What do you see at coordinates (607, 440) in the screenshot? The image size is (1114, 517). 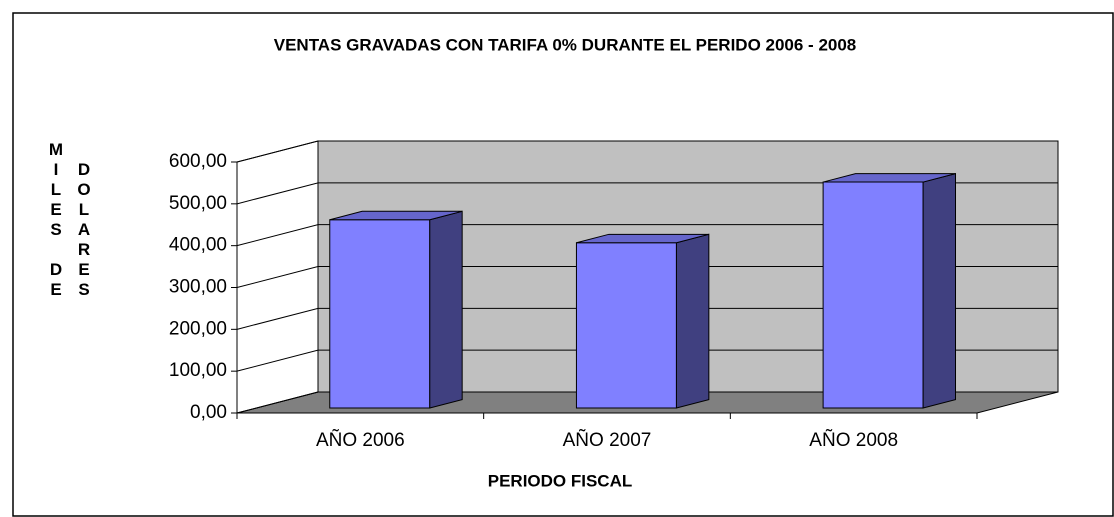 I see `x-tick-label: AÑO 2007` at bounding box center [607, 440].